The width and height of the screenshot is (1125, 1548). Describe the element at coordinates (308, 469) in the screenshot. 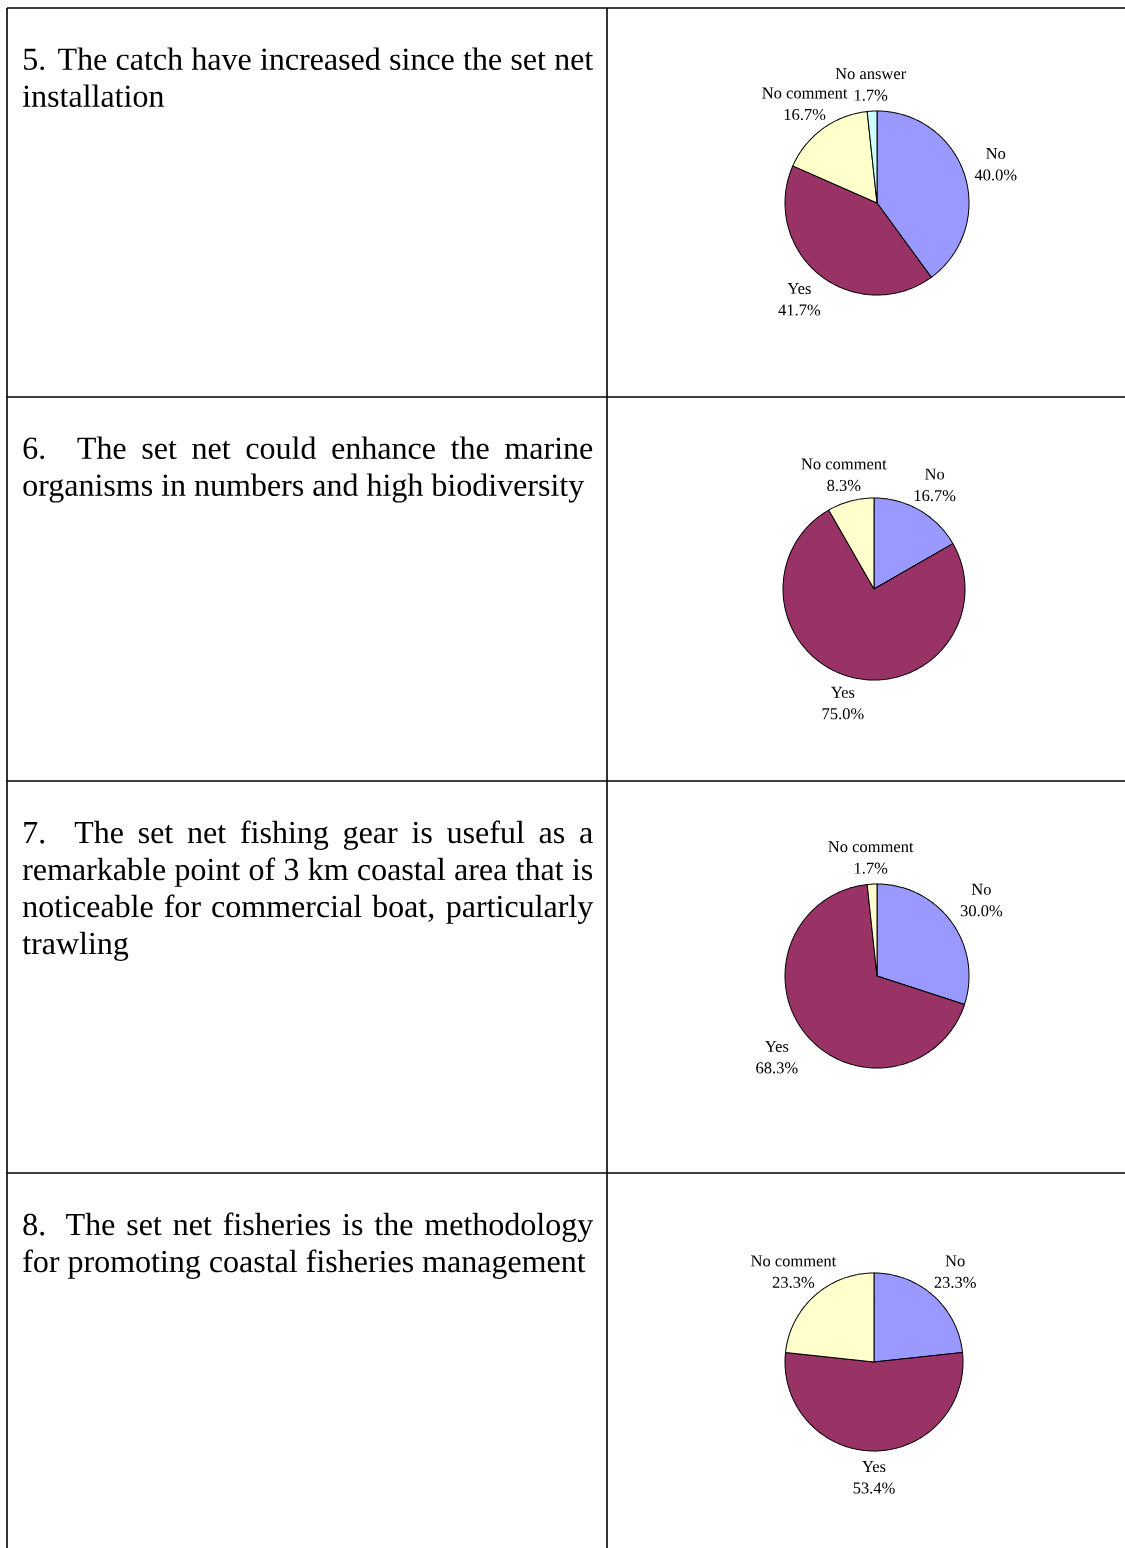

I see `text: 6. The set net could enhance the marine organisms in numbers and high biodiversity` at that location.